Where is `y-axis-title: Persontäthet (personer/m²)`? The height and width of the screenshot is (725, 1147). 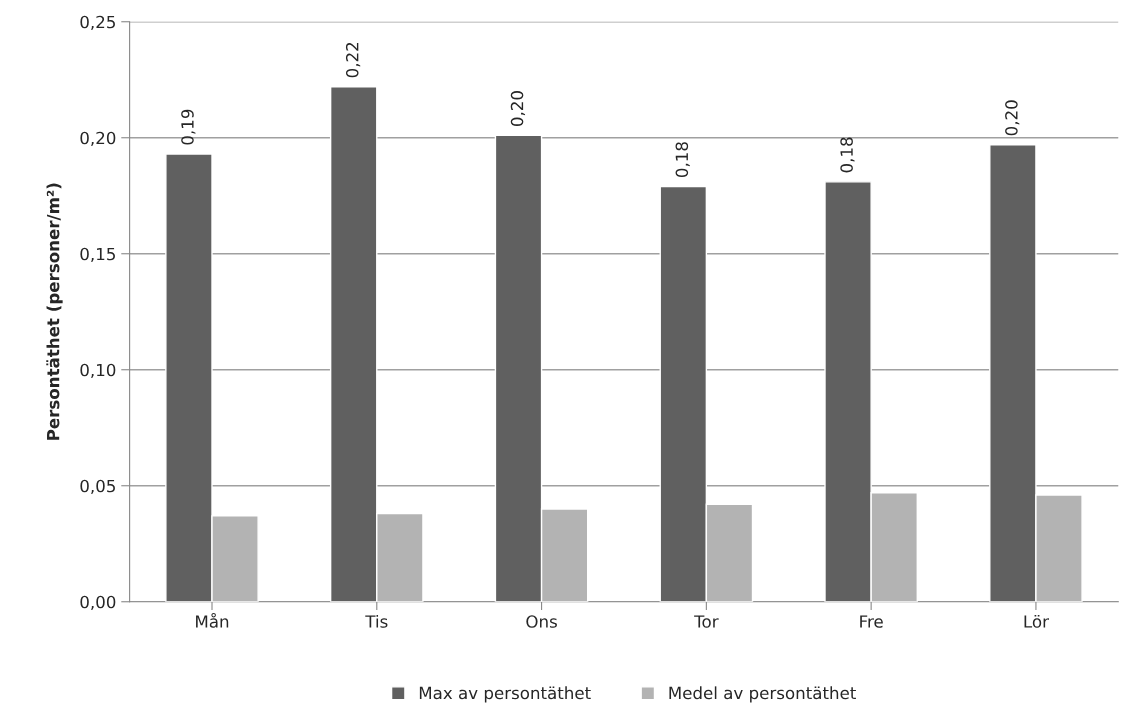
y-axis-title: Persontäthet (personer/m²) is located at coordinates (54, 311).